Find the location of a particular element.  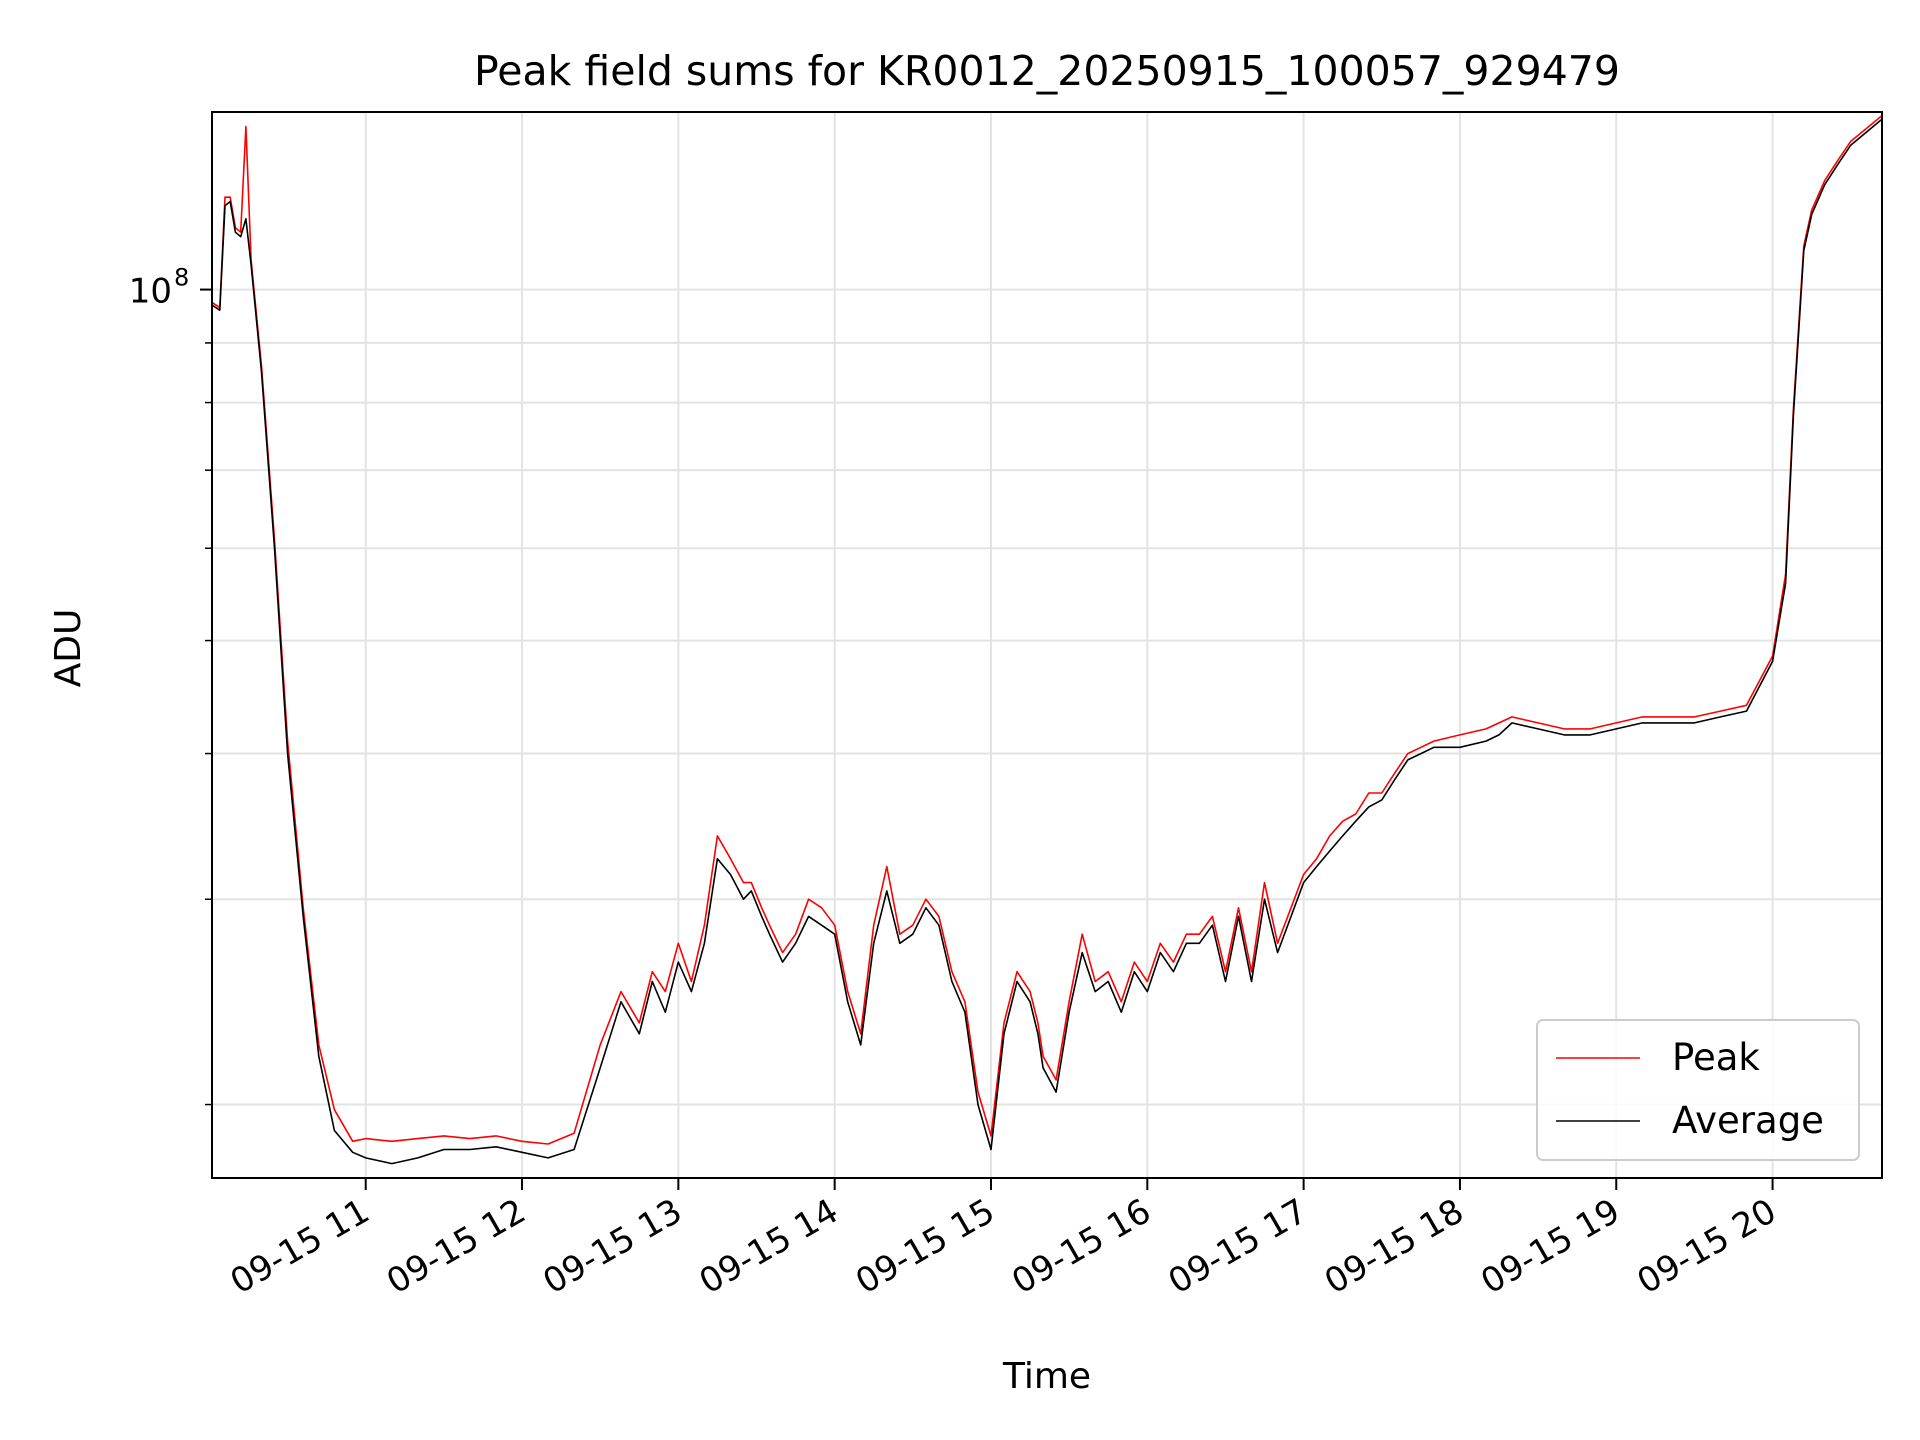

legend: Peak Average is located at coordinates (1698, 1090).